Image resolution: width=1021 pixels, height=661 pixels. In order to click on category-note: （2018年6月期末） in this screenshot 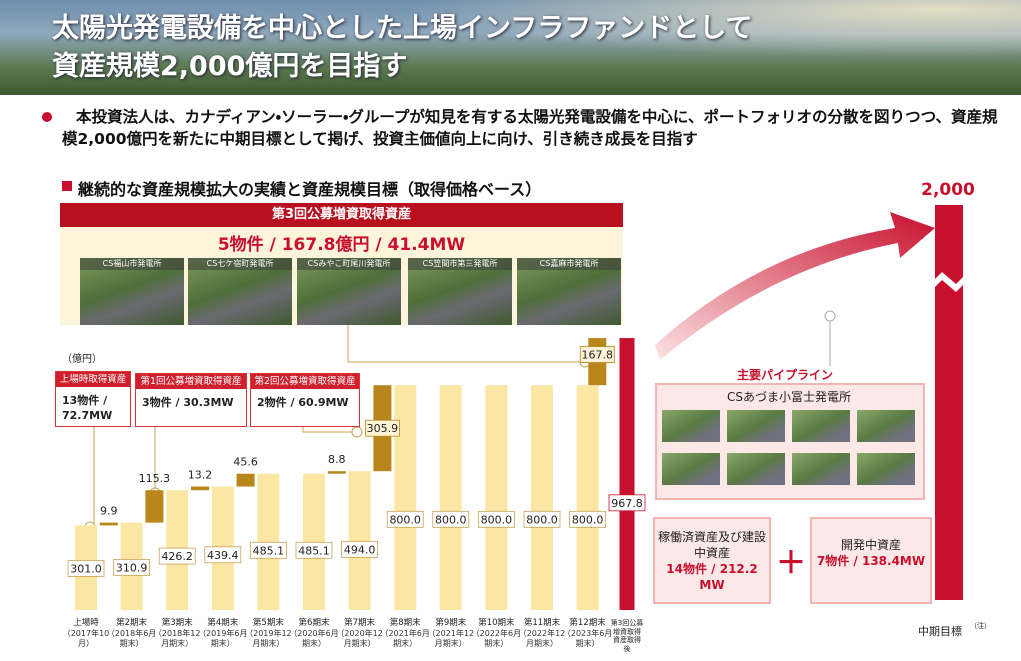, I will do `click(131, 638)`.